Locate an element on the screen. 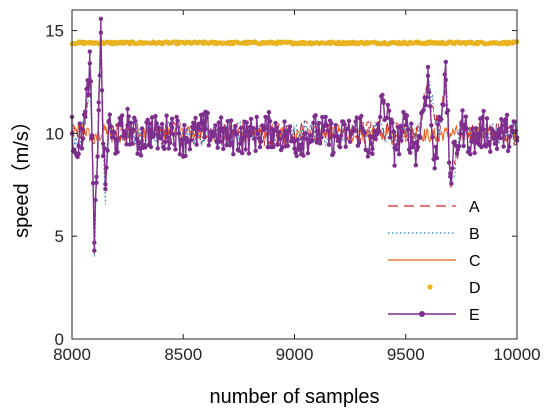  y-tick-label: 10 is located at coordinates (54, 133).